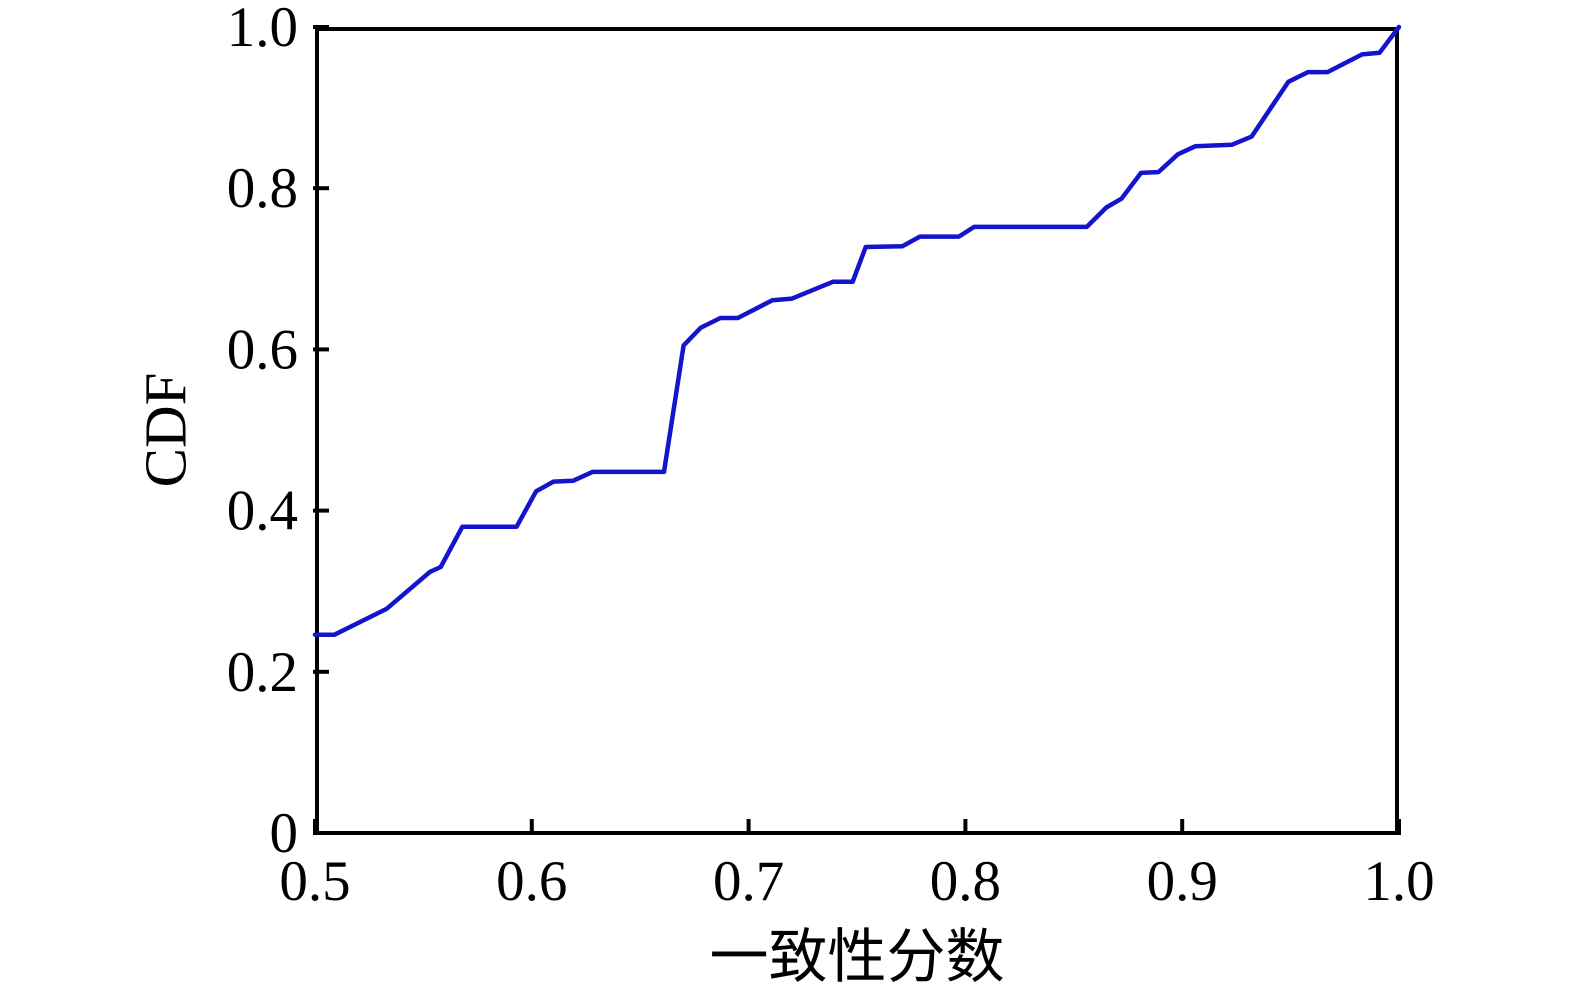  What do you see at coordinates (531, 881) in the screenshot?
I see `x-tick-label: 0.6` at bounding box center [531, 881].